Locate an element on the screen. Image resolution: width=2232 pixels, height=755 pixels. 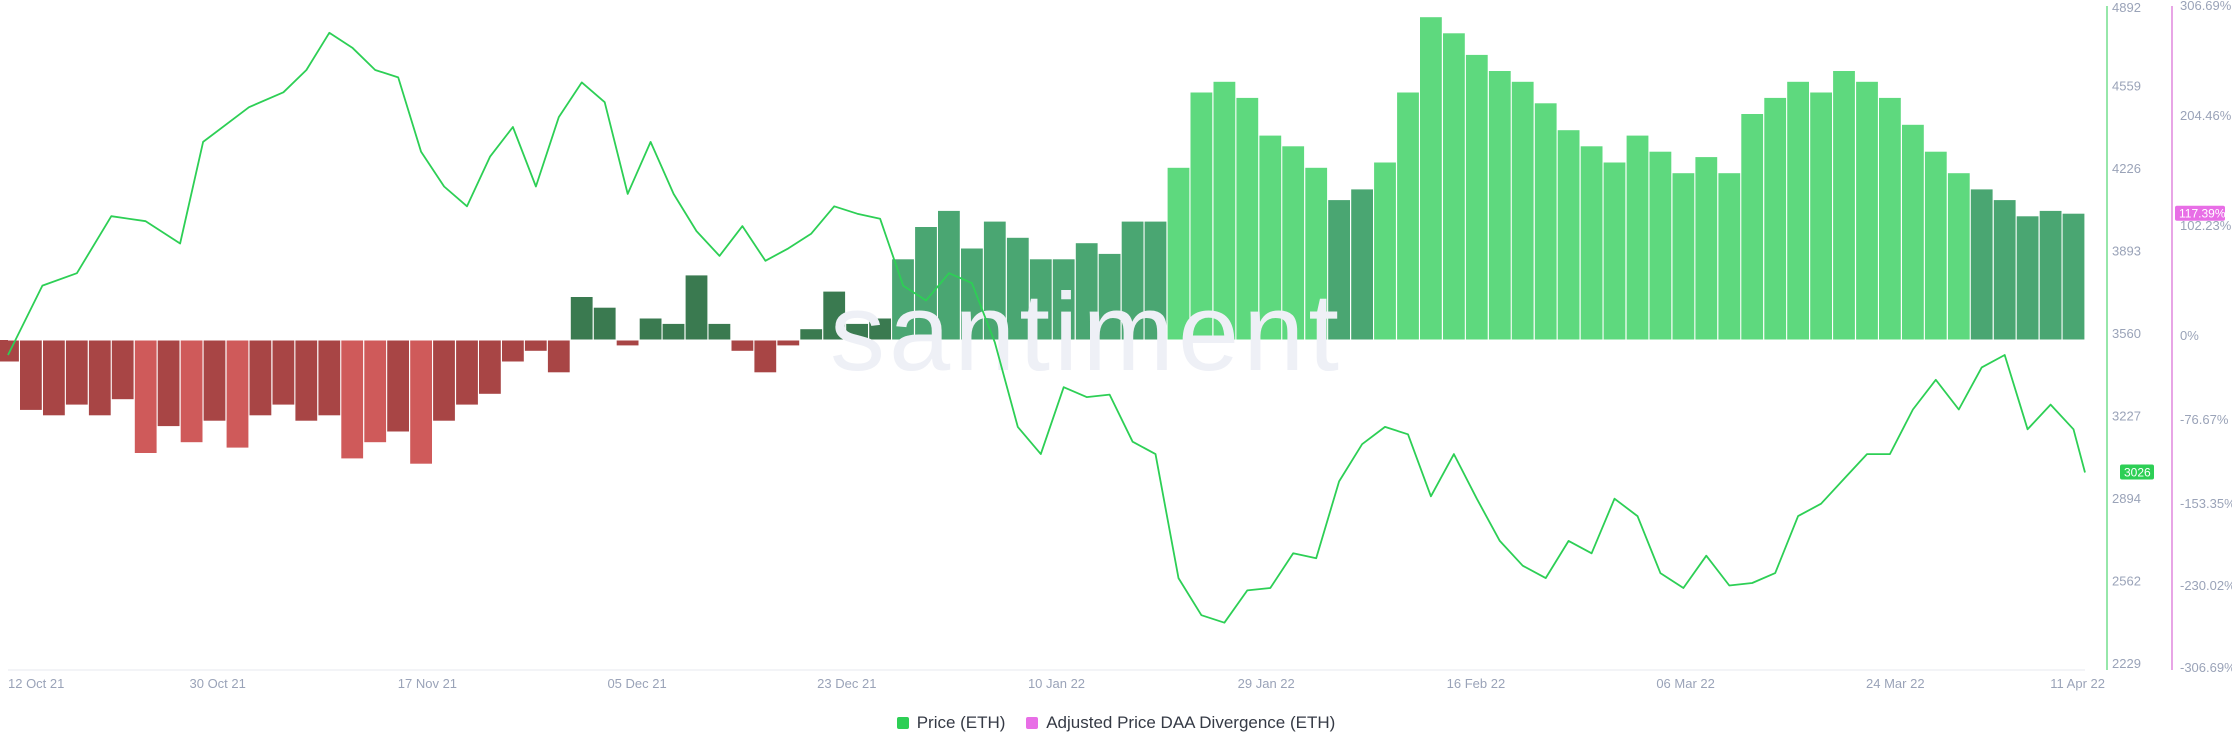
price-tick-label: 3560 is located at coordinates (2126, 333).